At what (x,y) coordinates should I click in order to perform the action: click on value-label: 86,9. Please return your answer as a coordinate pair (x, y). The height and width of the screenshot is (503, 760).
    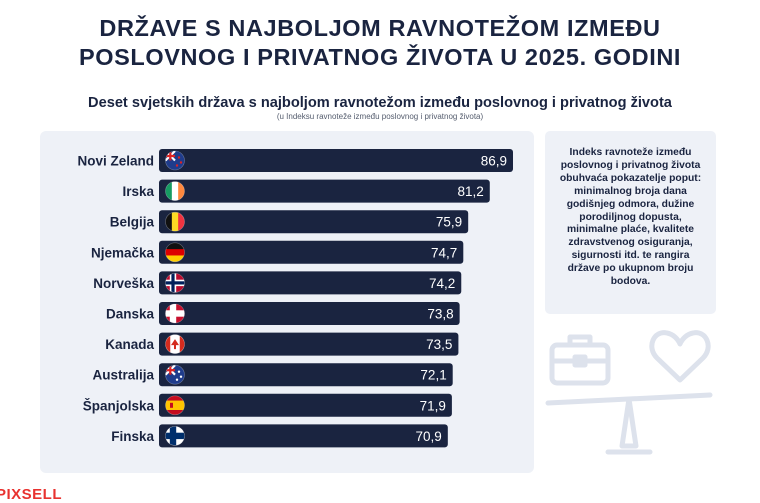
    Looking at the image, I should click on (494, 161).